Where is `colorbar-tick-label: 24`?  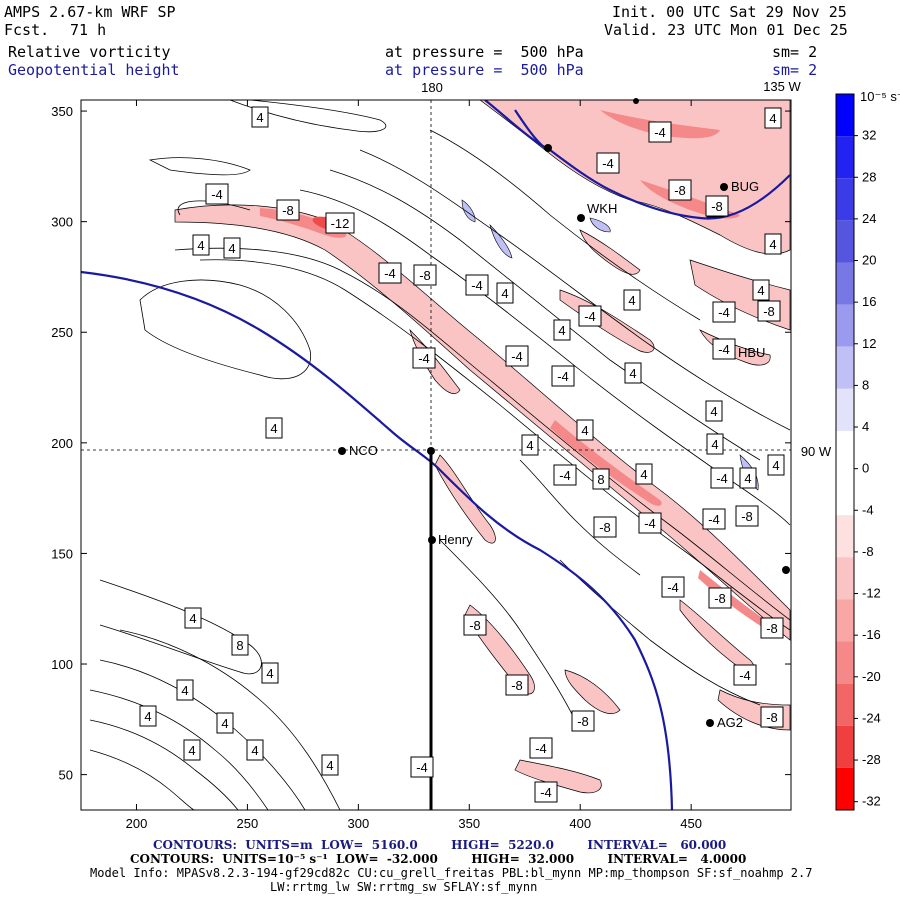
colorbar-tick-label: 24 is located at coordinates (869, 218).